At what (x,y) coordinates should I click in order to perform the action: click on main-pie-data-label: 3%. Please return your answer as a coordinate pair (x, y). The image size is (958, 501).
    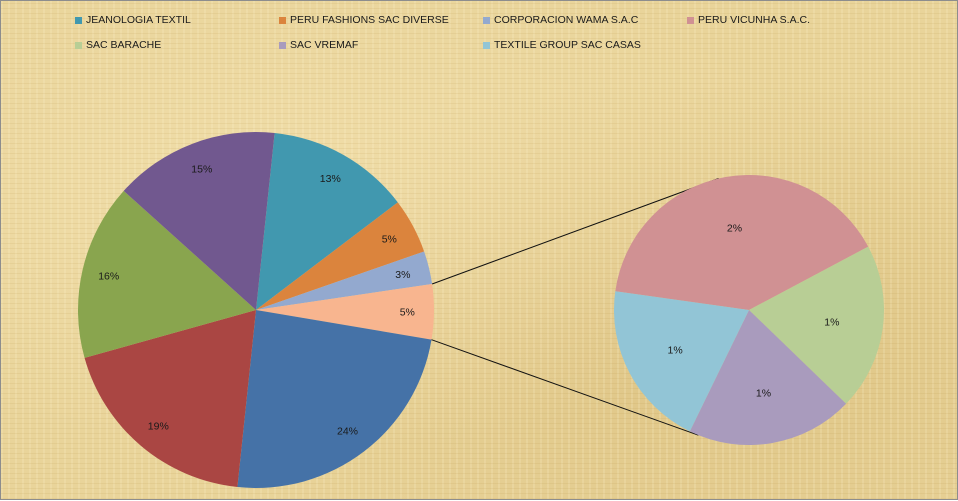
    Looking at the image, I should click on (402, 275).